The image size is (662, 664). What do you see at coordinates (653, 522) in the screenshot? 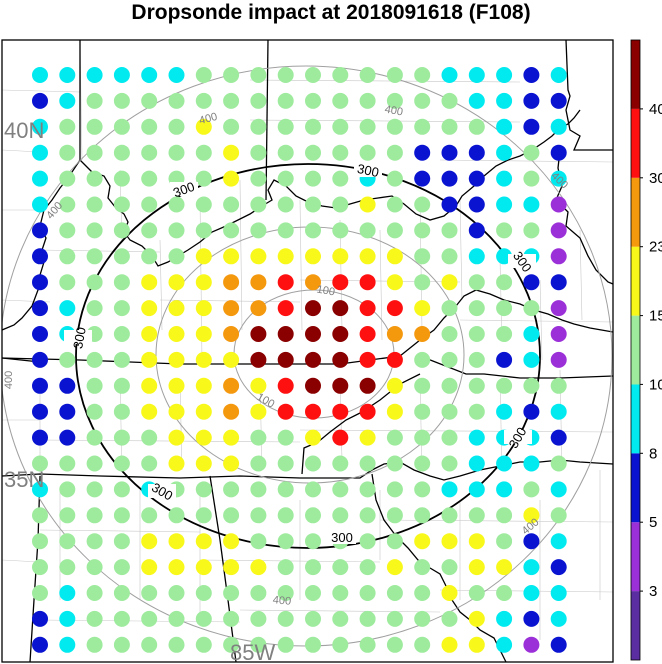
I see `colorbar-tick-label: 5` at bounding box center [653, 522].